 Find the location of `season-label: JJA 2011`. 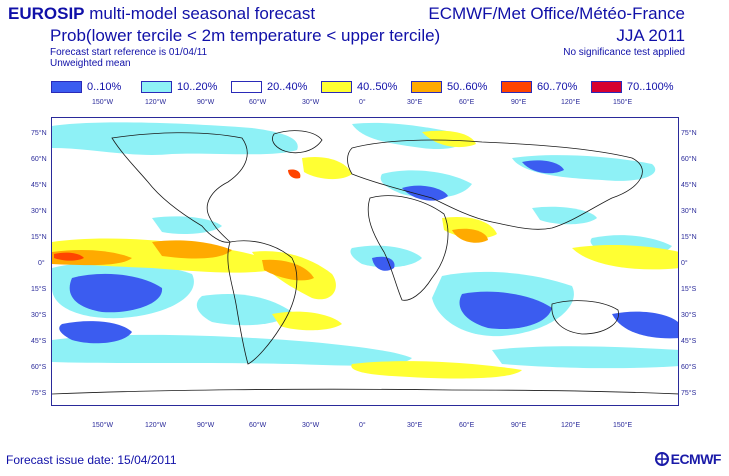

season-label: JJA 2011 is located at coordinates (650, 35).